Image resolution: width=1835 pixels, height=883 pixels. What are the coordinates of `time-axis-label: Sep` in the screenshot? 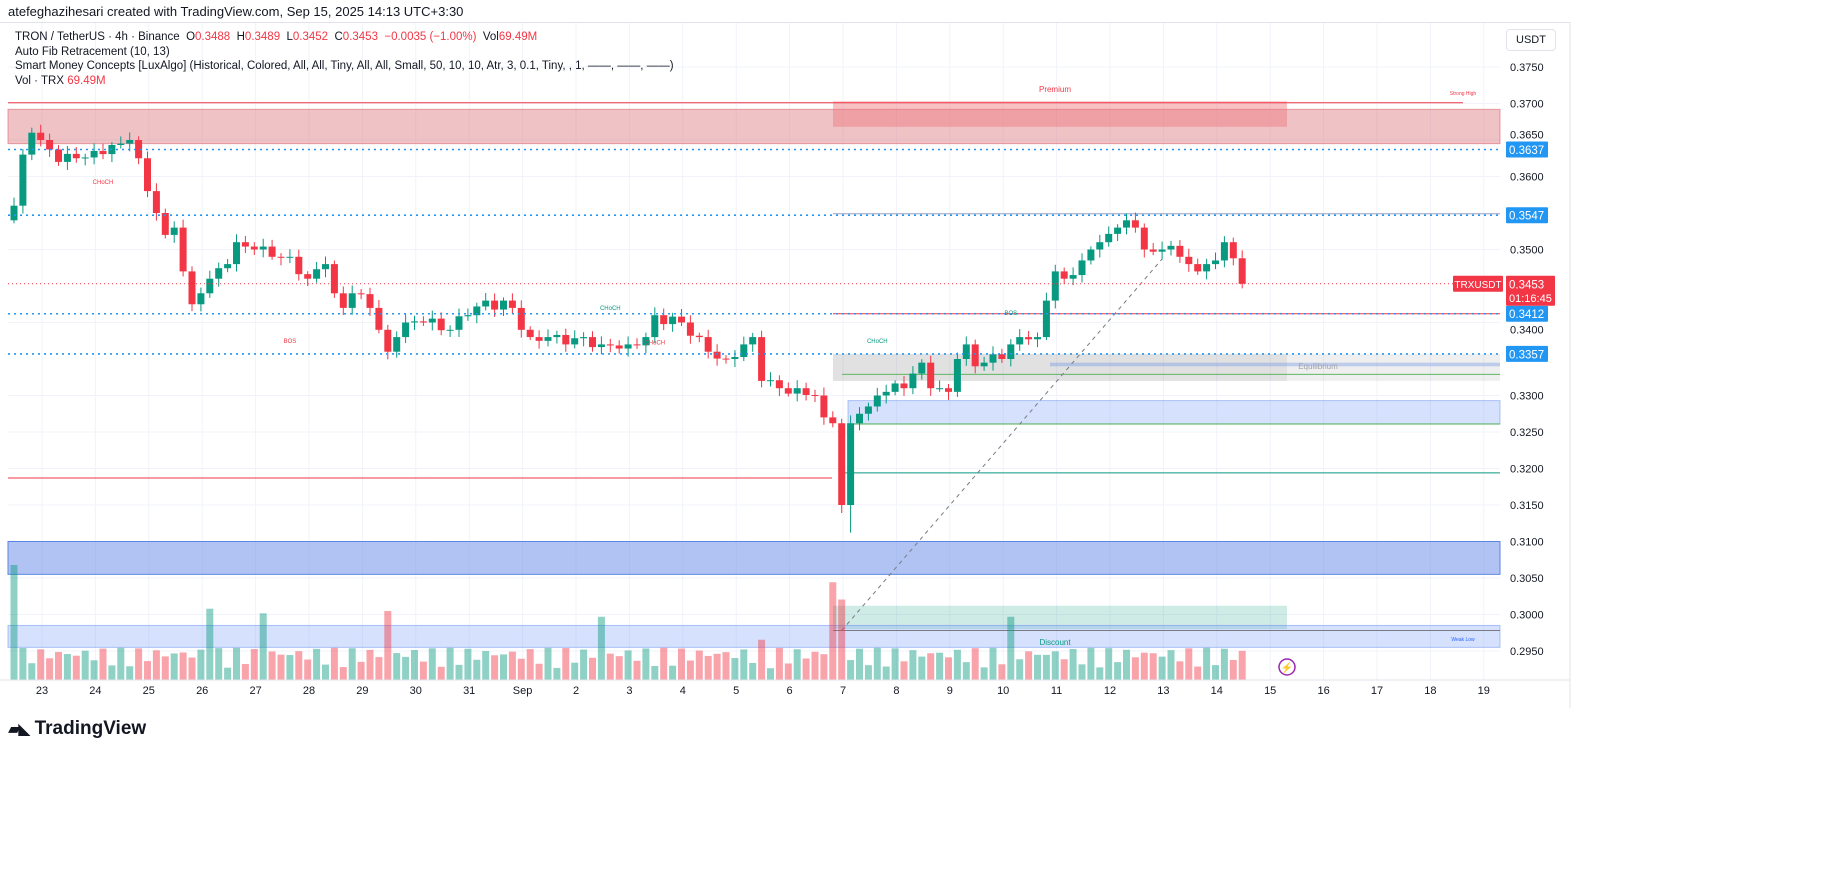 It's located at (523, 691).